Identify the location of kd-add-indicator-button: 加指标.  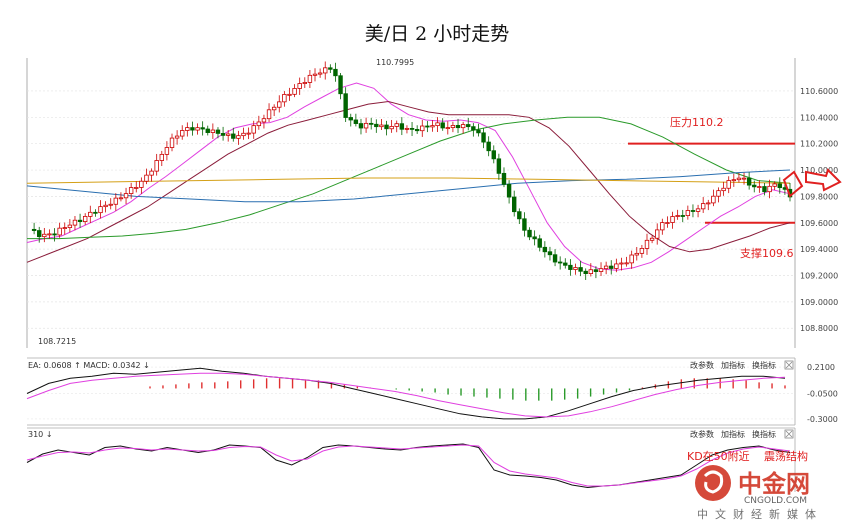
(733, 434).